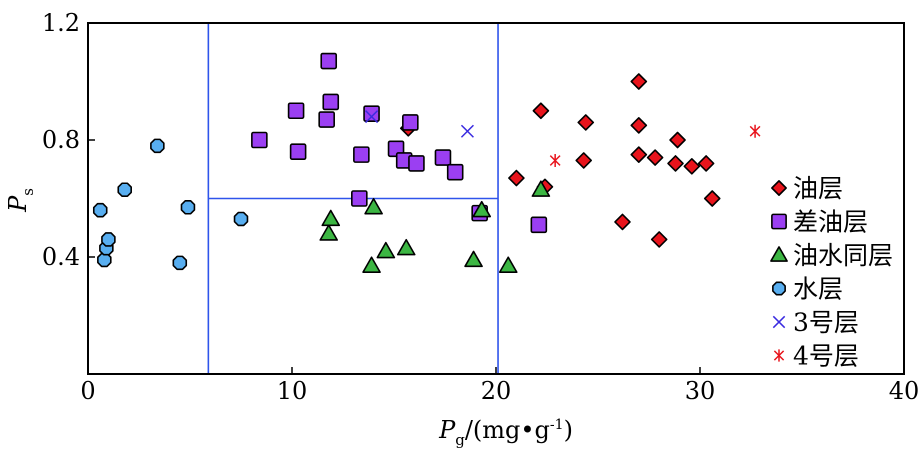  Describe the element at coordinates (61, 23) in the screenshot. I see `y-tick-label: 1.2` at that location.